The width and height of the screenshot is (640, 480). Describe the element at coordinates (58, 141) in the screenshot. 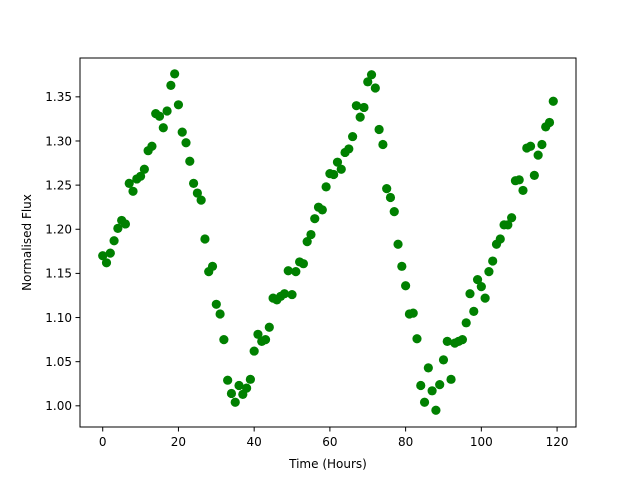

I see `y-tick-label: 1.30` at that location.